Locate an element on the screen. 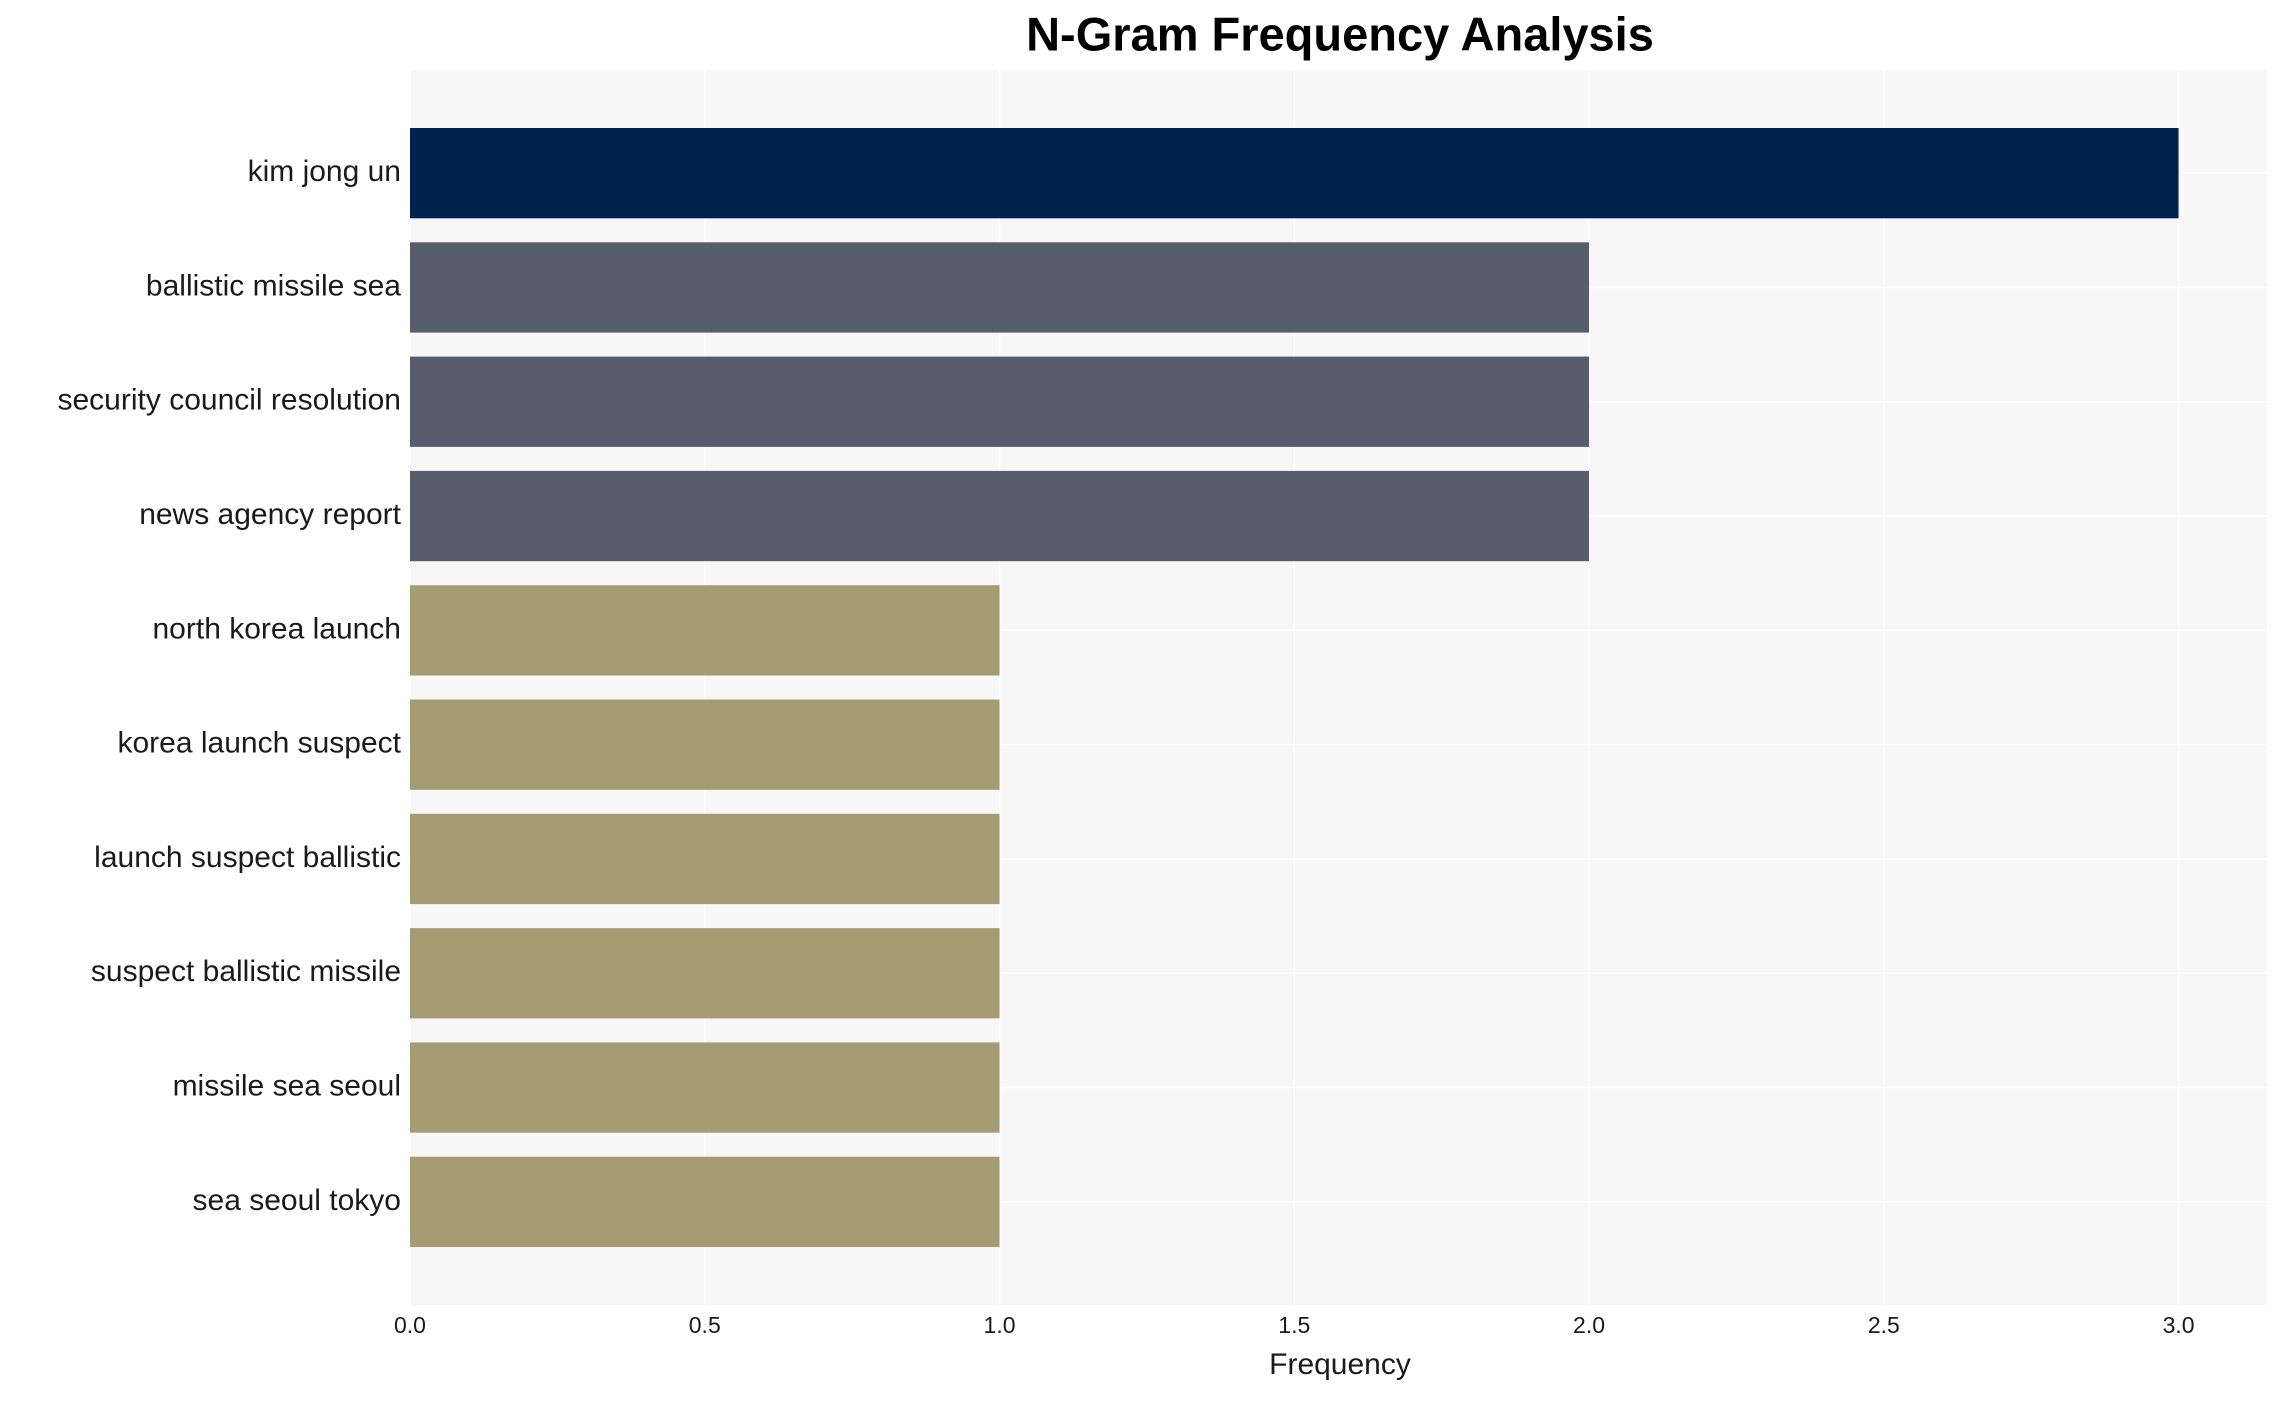  chart-title: N-Gram Frequency Analysis is located at coordinates (1340, 33).